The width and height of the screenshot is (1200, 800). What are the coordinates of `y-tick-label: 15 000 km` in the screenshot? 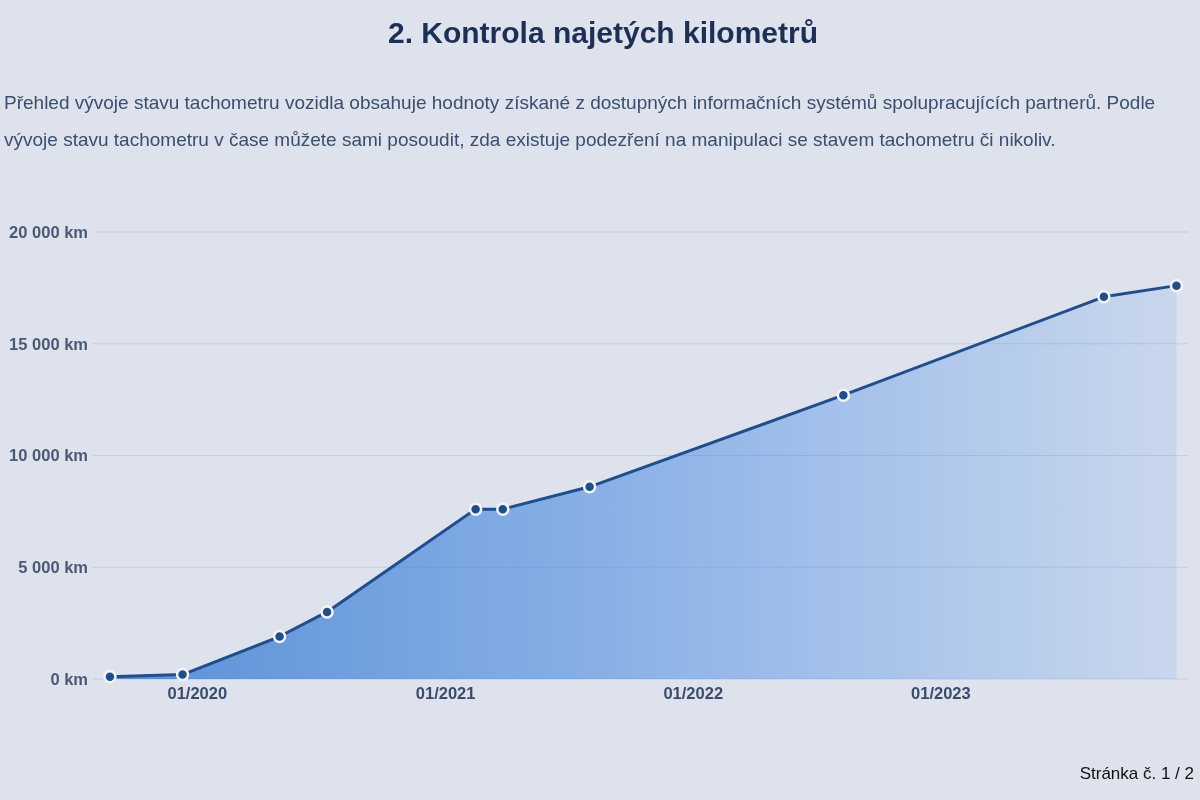 It's located at (48, 343).